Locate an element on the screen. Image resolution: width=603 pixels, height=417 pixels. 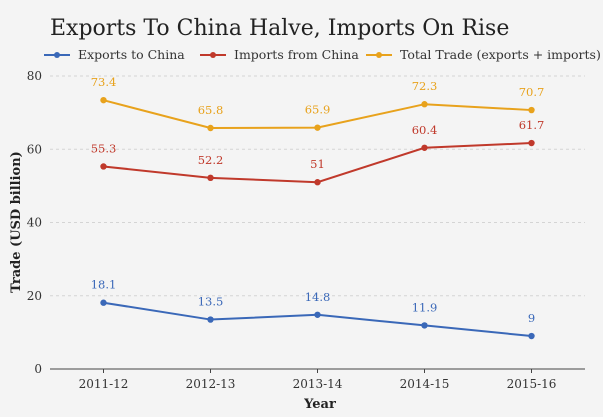
y-tick-label: 80 is located at coordinates (34, 76).